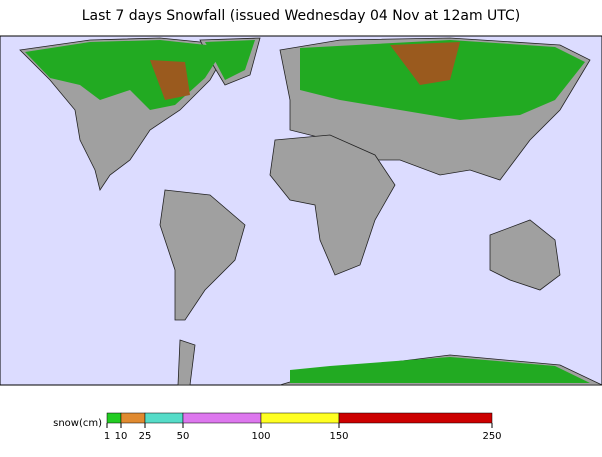 Image resolution: width=602 pixels, height=457 pixels. What do you see at coordinates (338, 436) in the screenshot?
I see `legend-tick-label: 150` at bounding box center [338, 436].